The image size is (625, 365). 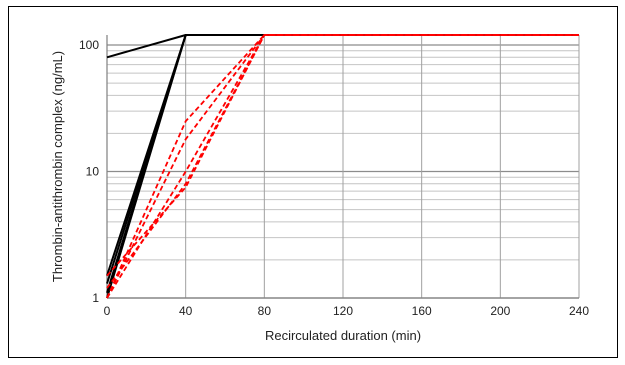 What do you see at coordinates (343, 311) in the screenshot?
I see `x-tick-label: 120` at bounding box center [343, 311].